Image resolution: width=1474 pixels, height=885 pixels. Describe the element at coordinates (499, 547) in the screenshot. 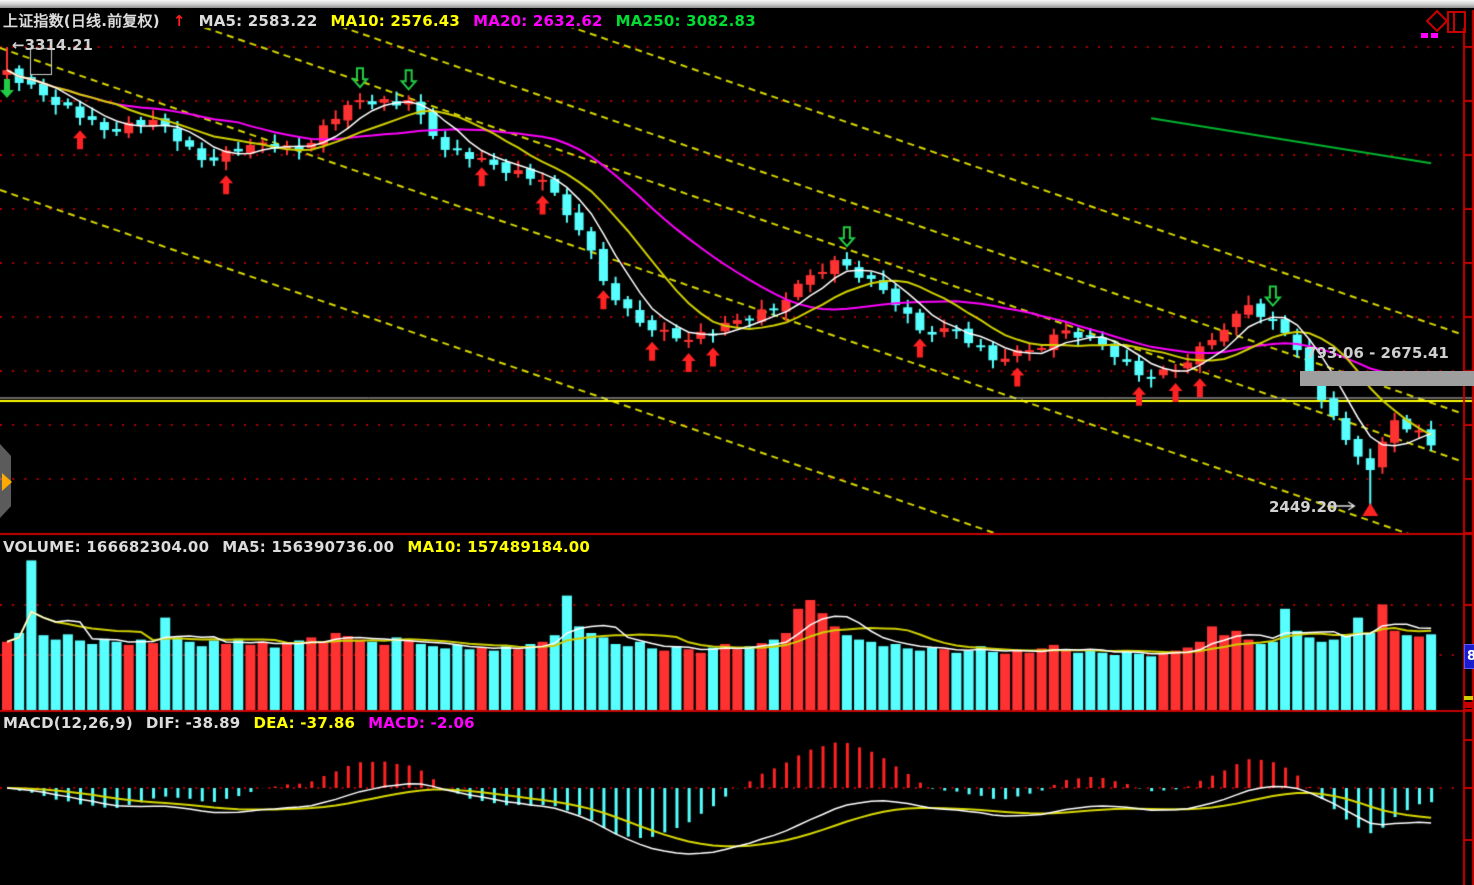

I see `volume-ma10-label: MA10: 157489184.00` at that location.